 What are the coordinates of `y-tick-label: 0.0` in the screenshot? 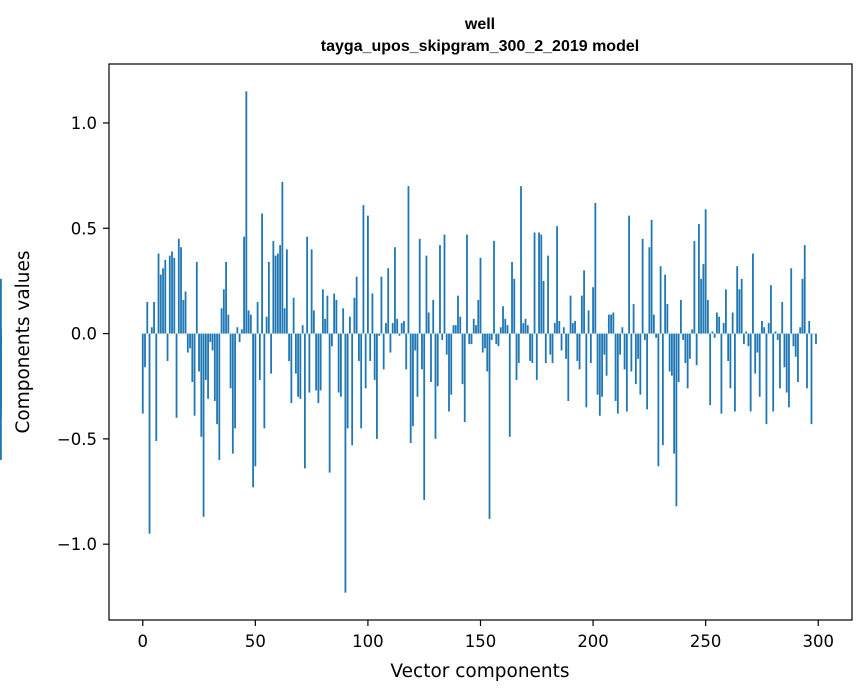 It's located at (84, 334).